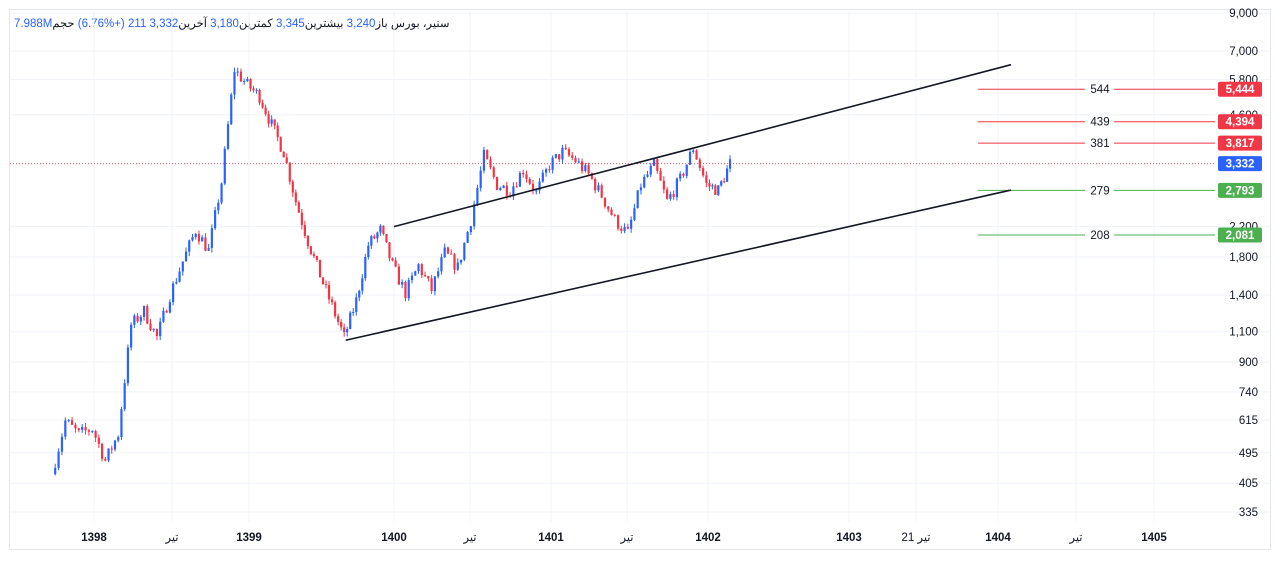  Describe the element at coordinates (1096, 163) in the screenshot. I see `levels: 544 439 381 279 208` at that location.